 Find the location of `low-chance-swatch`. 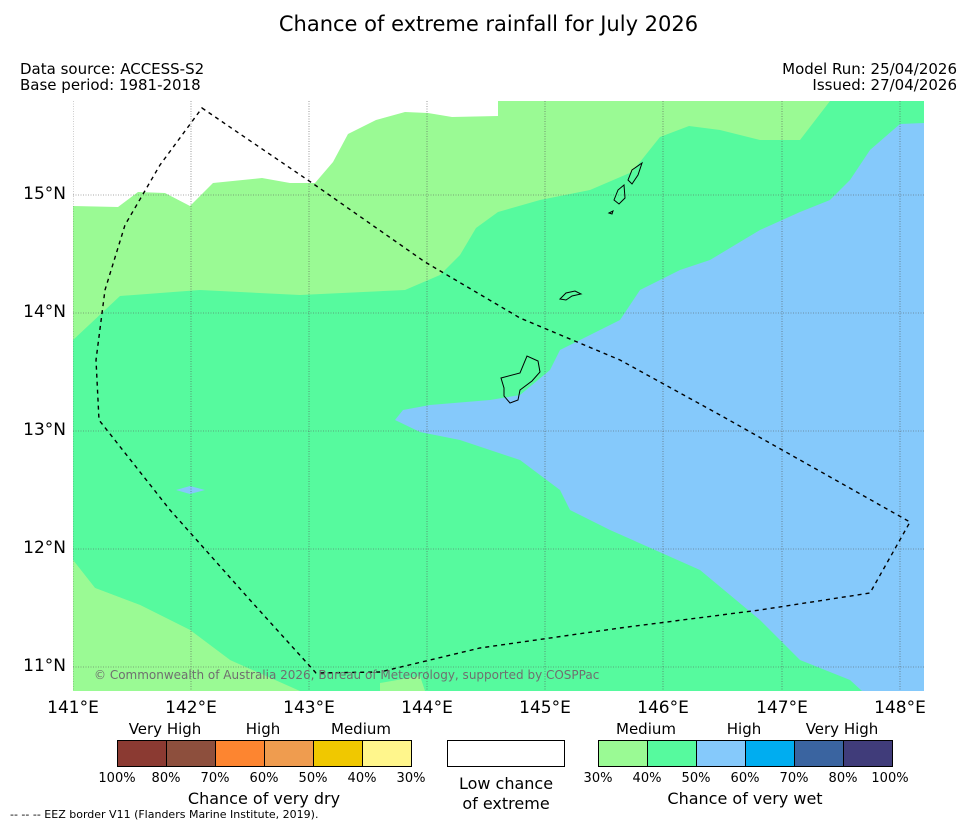

low-chance-swatch is located at coordinates (506, 753).